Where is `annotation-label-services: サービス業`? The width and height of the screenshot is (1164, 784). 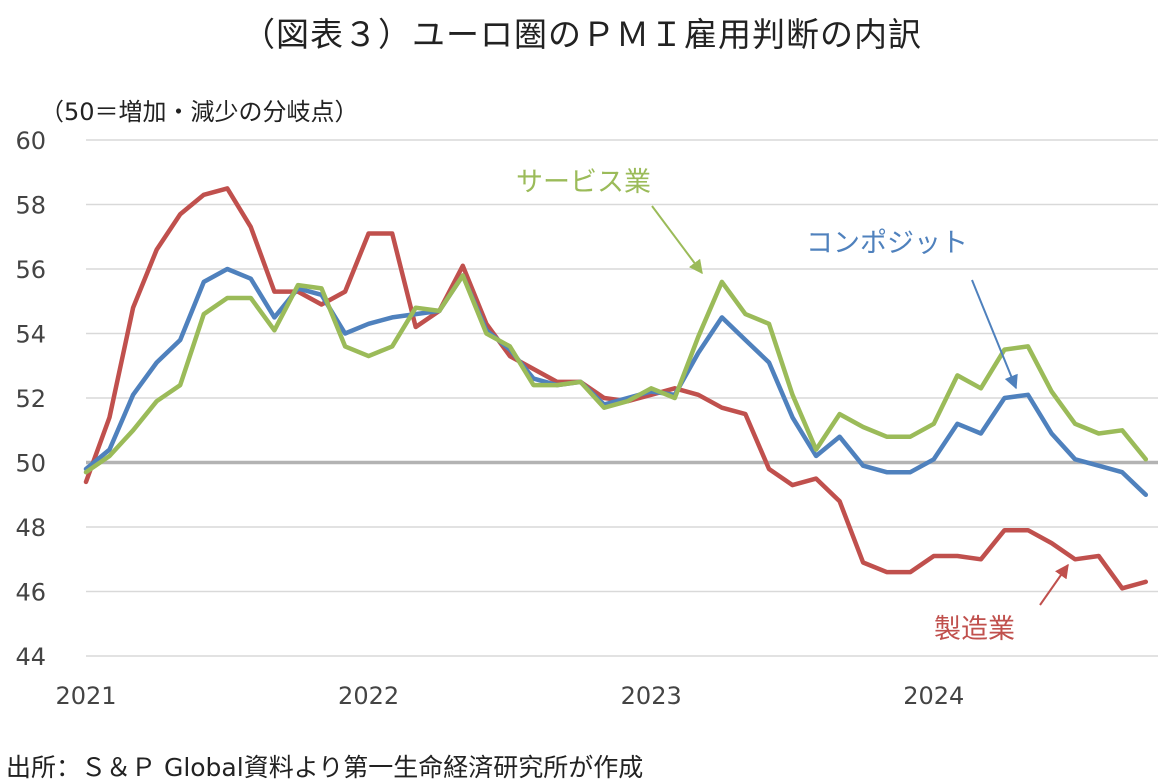
annotation-label-services: サービス業 is located at coordinates (583, 182).